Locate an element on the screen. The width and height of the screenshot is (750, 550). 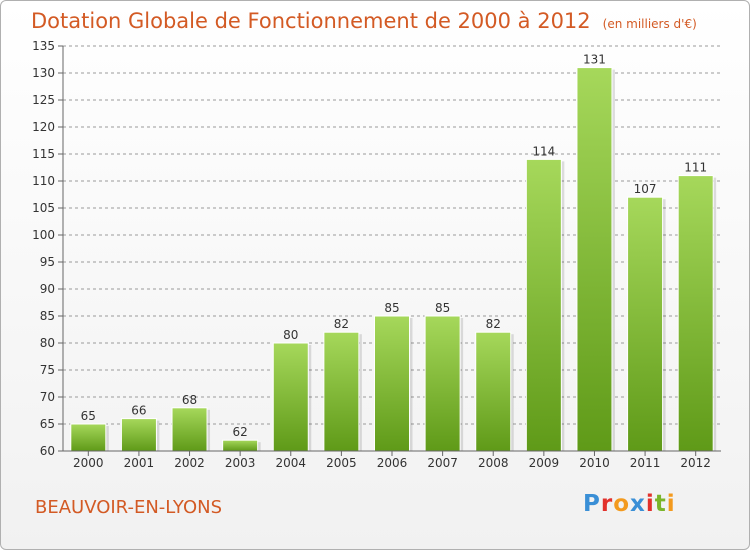
data-label-2010: 131 is located at coordinates (594, 60).